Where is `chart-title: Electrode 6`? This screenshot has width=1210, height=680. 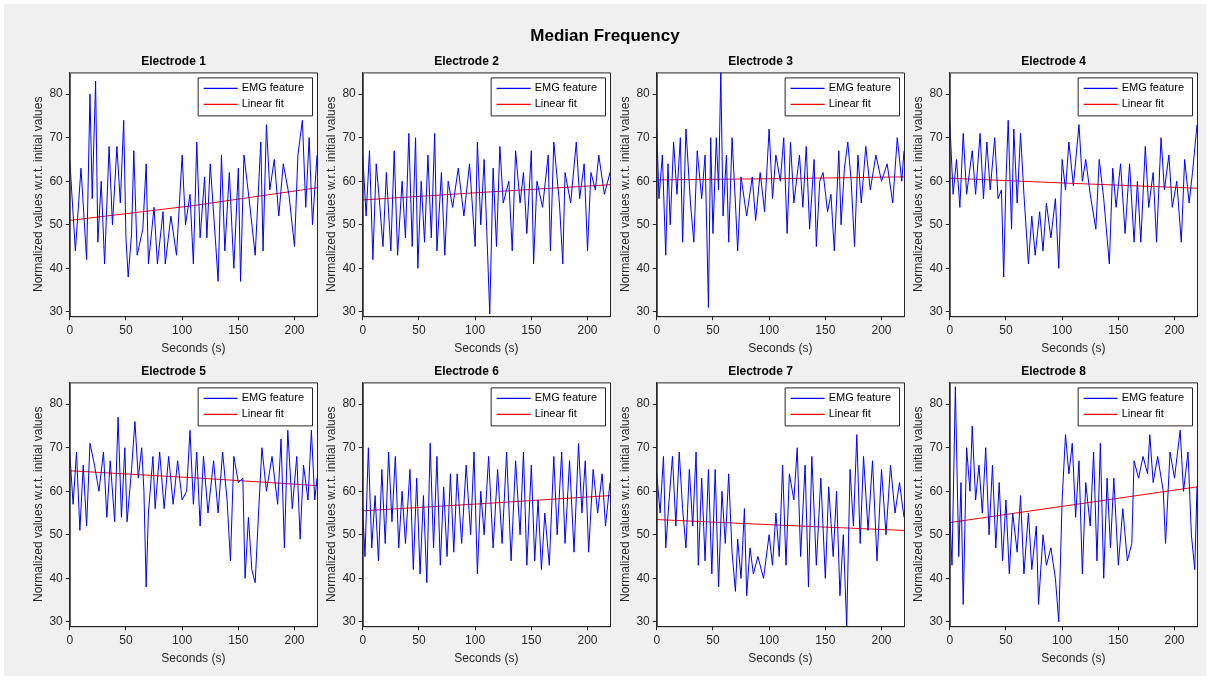 chart-title: Electrode 6 is located at coordinates (467, 370).